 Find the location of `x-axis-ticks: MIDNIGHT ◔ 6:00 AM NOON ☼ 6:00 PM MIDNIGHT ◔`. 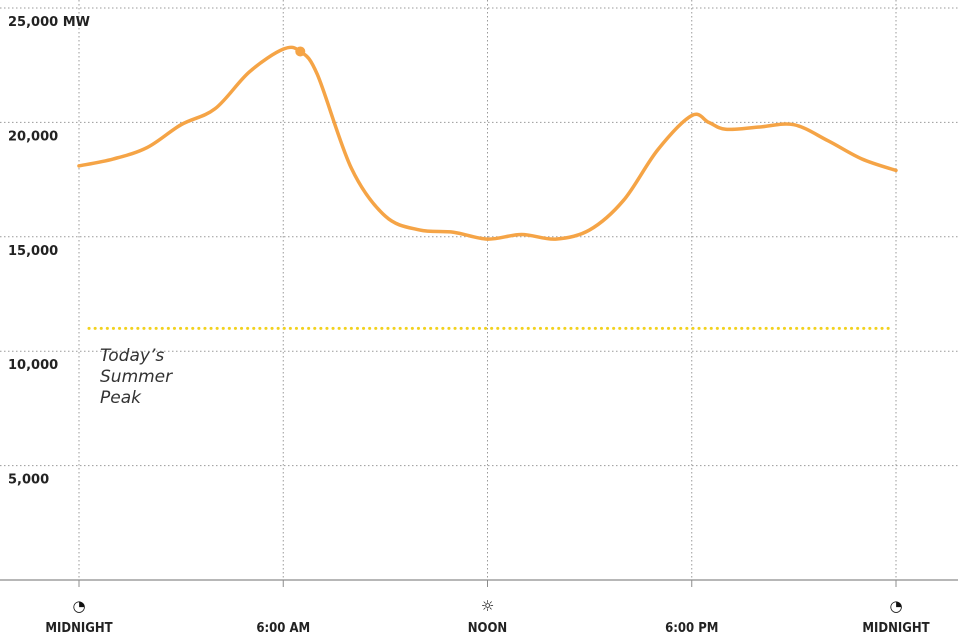

x-axis-ticks: MIDNIGHT ◔ 6:00 AM NOON ☼ 6:00 PM MIDNIGHT ◔ is located at coordinates (487, 608).